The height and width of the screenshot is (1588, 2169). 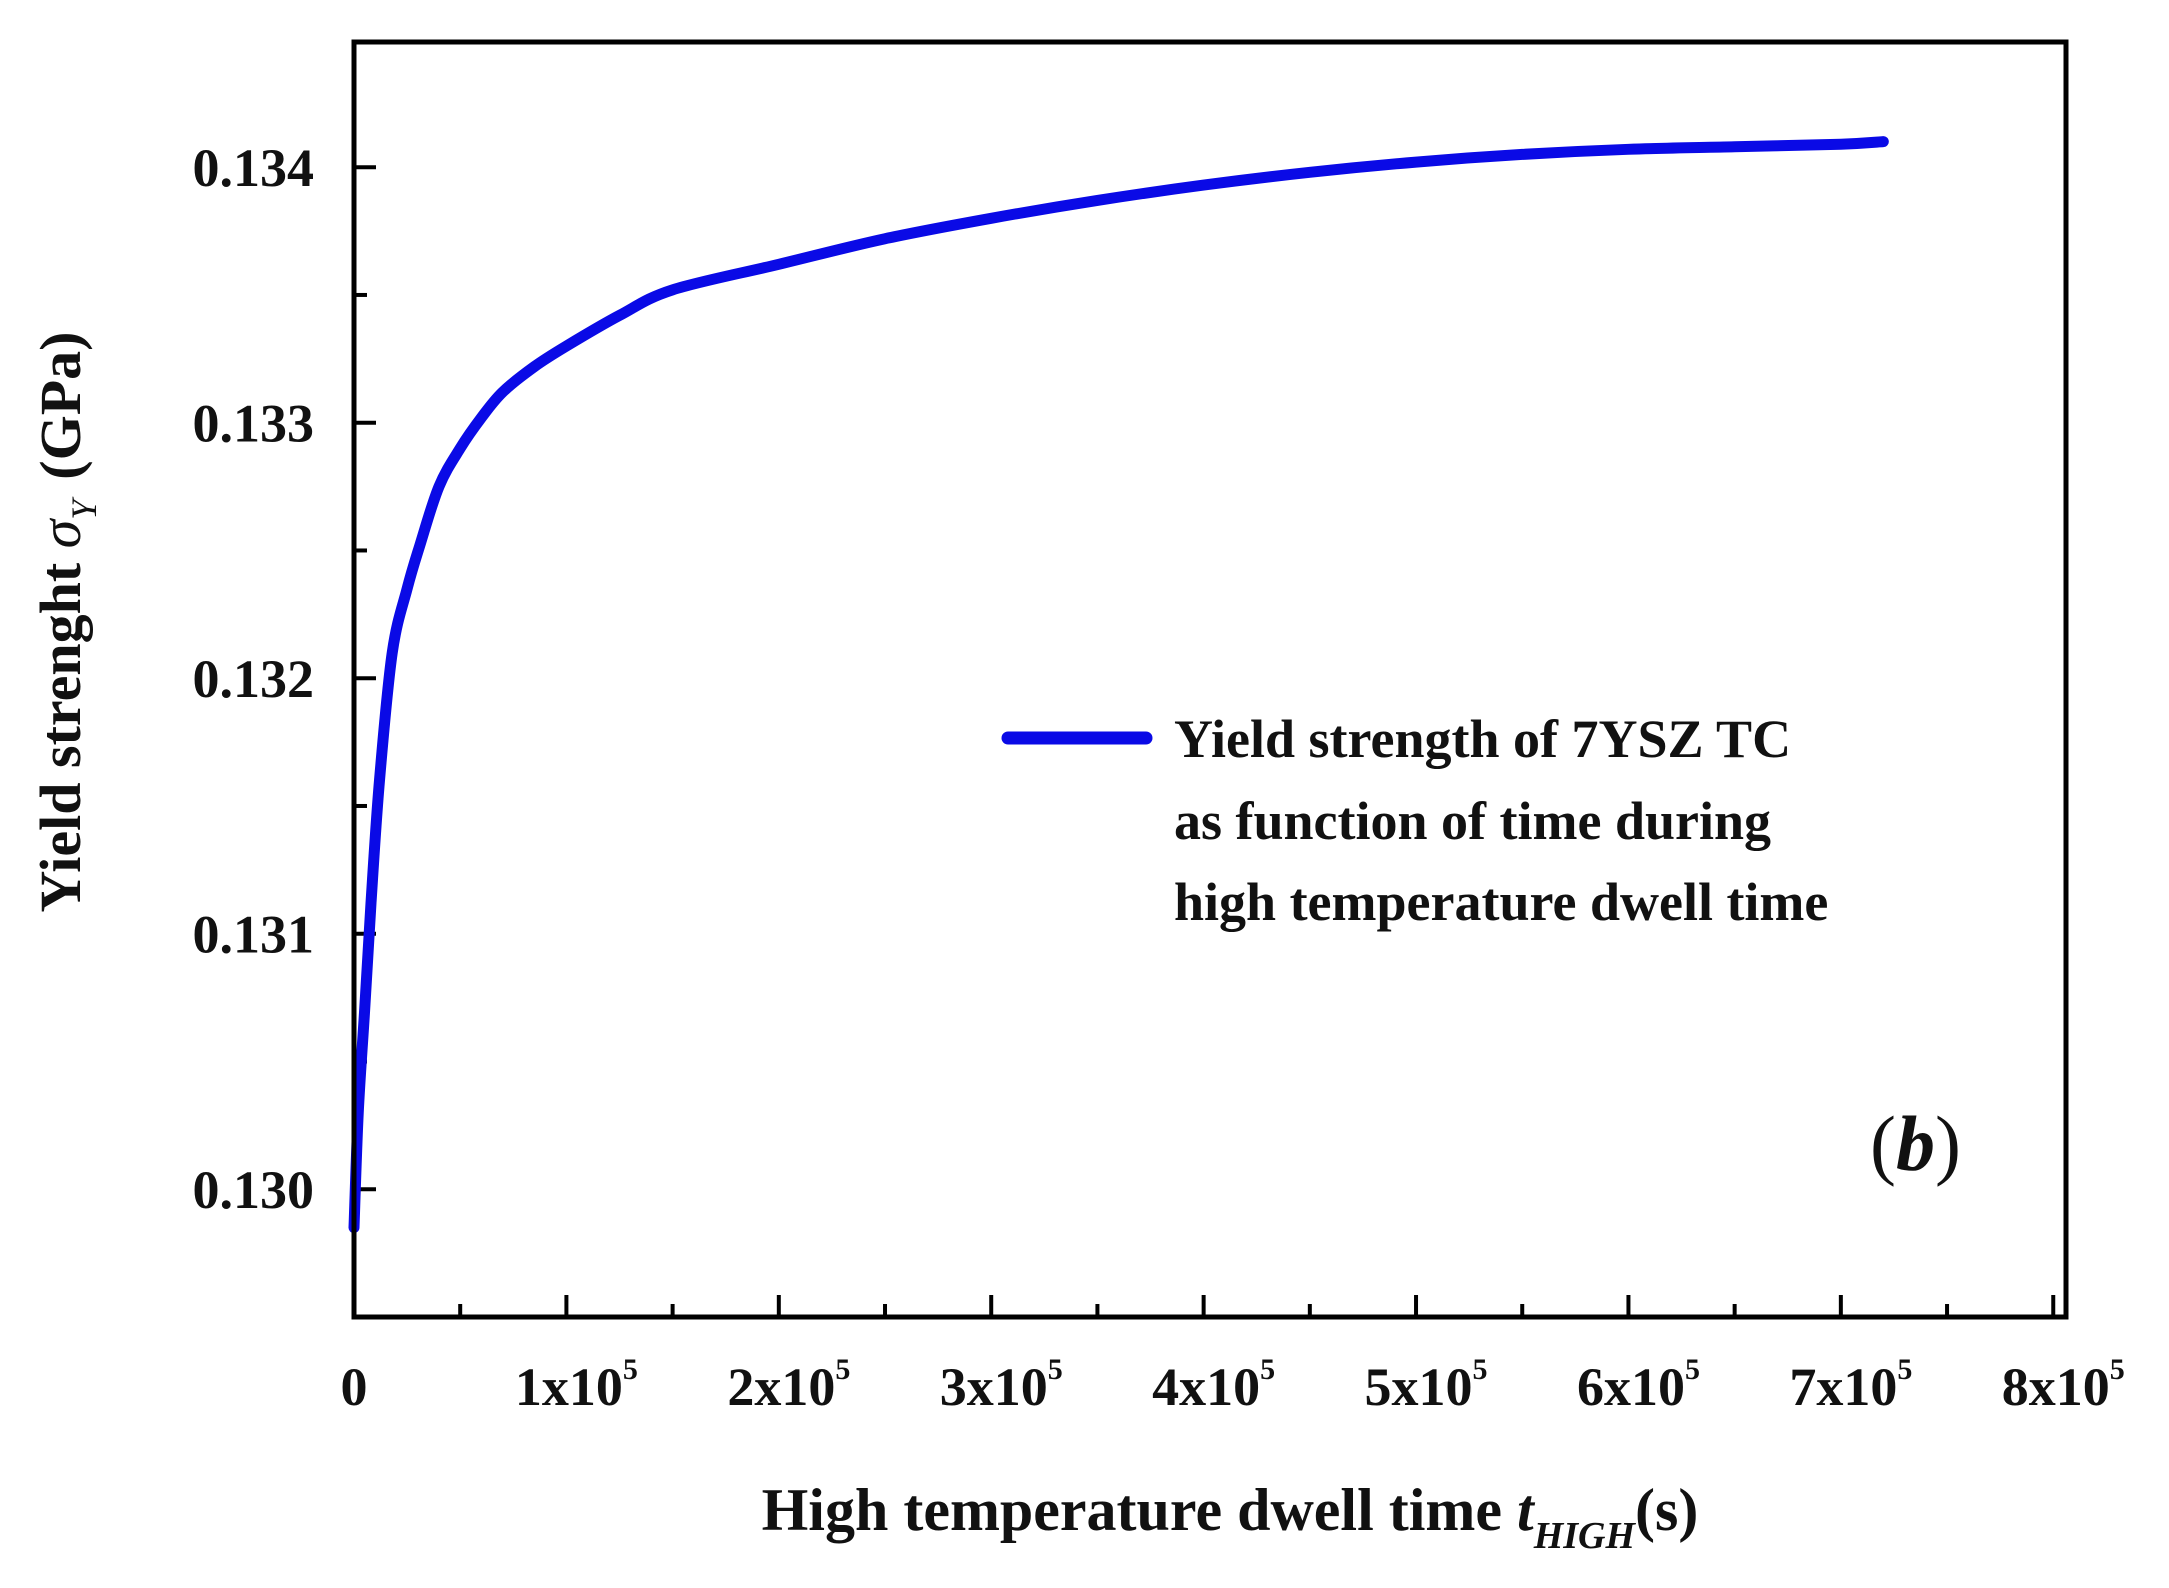 I want to click on y-tick-label: 0.132, so click(x=254, y=679).